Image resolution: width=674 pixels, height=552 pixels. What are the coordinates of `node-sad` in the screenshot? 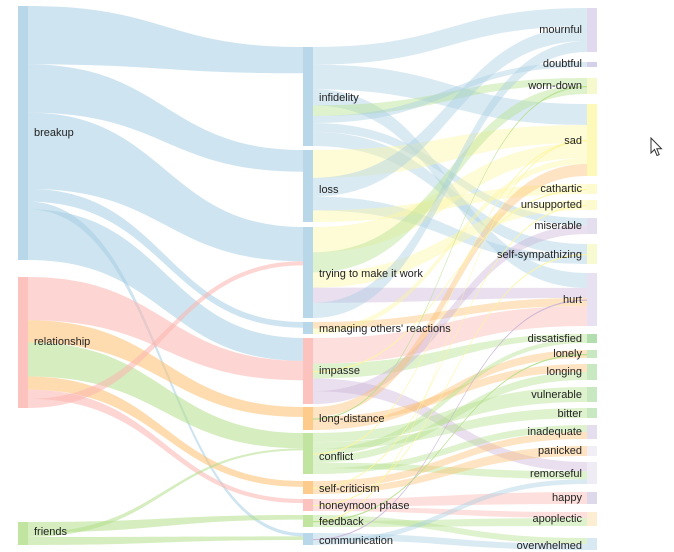 It's located at (592, 140).